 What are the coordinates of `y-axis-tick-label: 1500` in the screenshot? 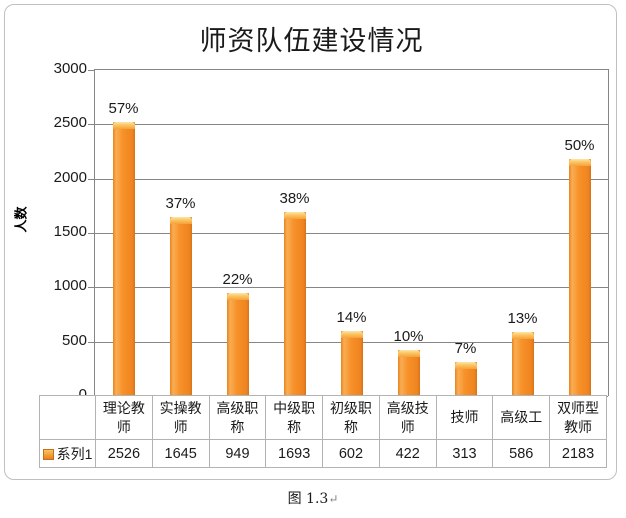 It's located at (70, 231).